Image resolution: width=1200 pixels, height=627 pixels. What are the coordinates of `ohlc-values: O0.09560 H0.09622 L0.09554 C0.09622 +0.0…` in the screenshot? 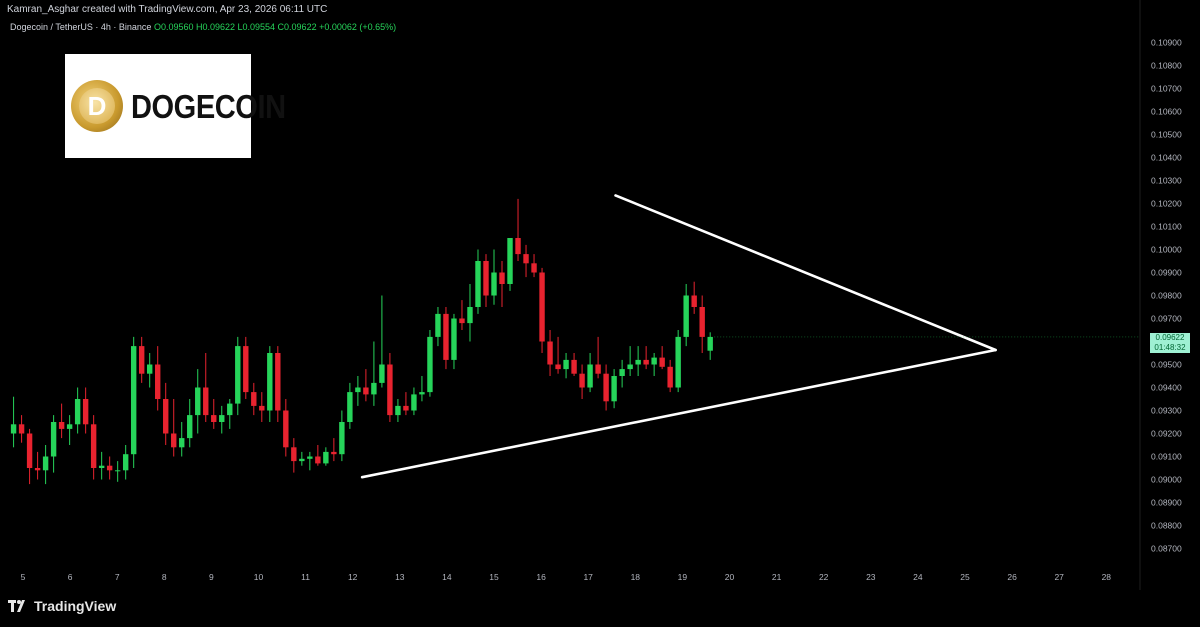 It's located at (275, 27).